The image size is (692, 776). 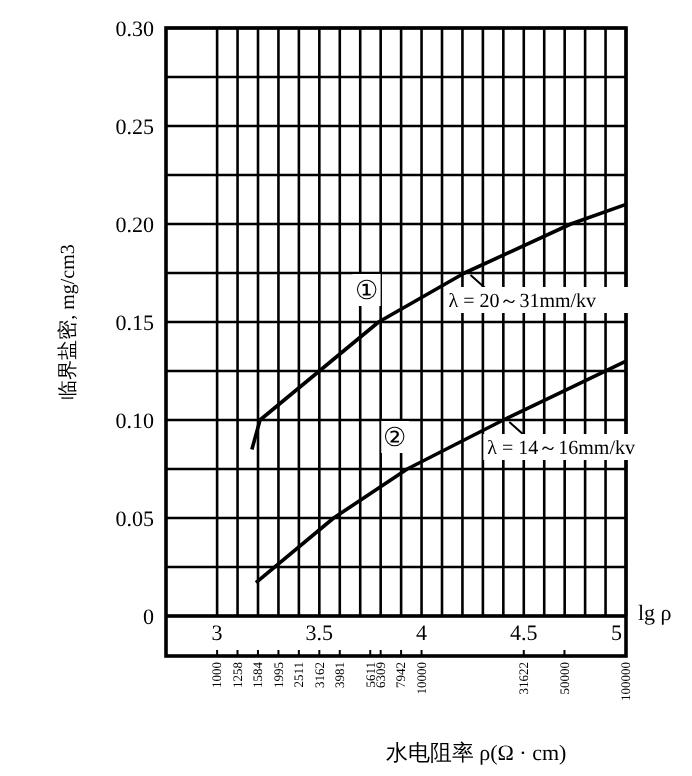 What do you see at coordinates (522, 302) in the screenshot?
I see `legend-label: λ = 20～31mm/kv` at bounding box center [522, 302].